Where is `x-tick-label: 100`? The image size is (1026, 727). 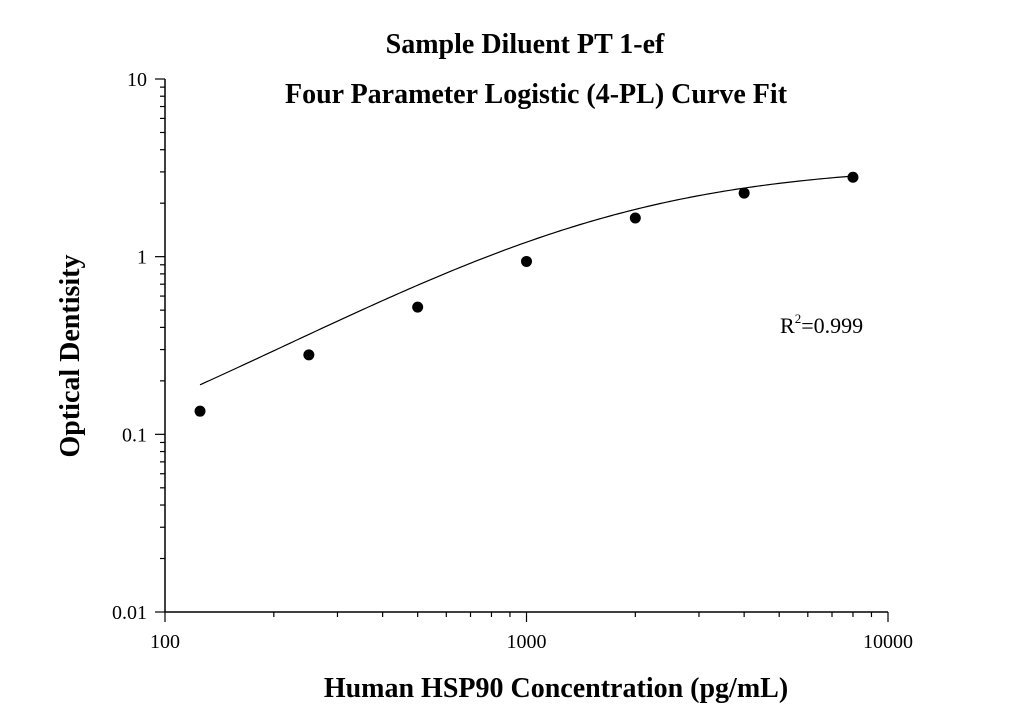
x-tick-label: 100 is located at coordinates (165, 642).